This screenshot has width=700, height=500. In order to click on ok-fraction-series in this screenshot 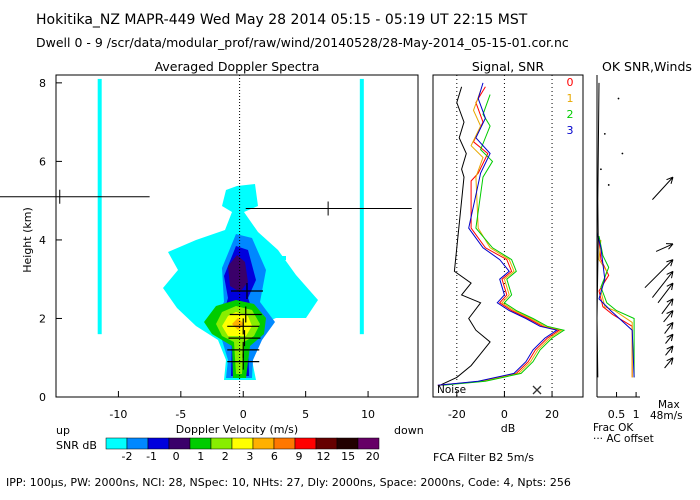, I will do `click(615, 230)`.